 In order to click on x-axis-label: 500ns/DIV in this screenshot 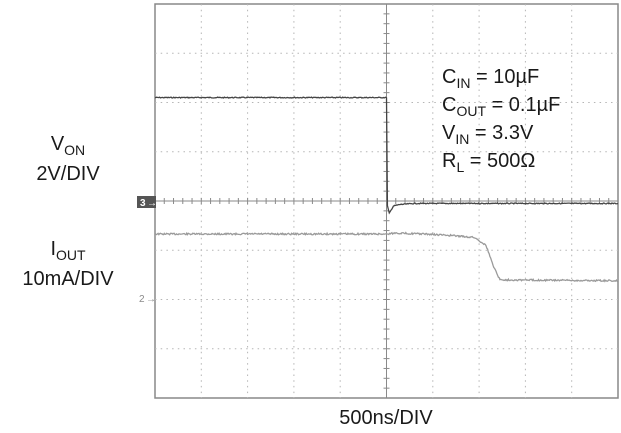, I will do `click(386, 418)`.